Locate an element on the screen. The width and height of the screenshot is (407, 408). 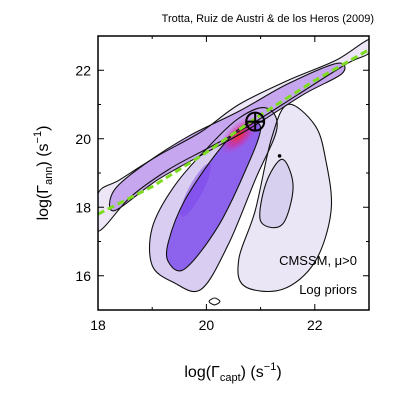
y-tick-label: 18 is located at coordinates (83, 207).